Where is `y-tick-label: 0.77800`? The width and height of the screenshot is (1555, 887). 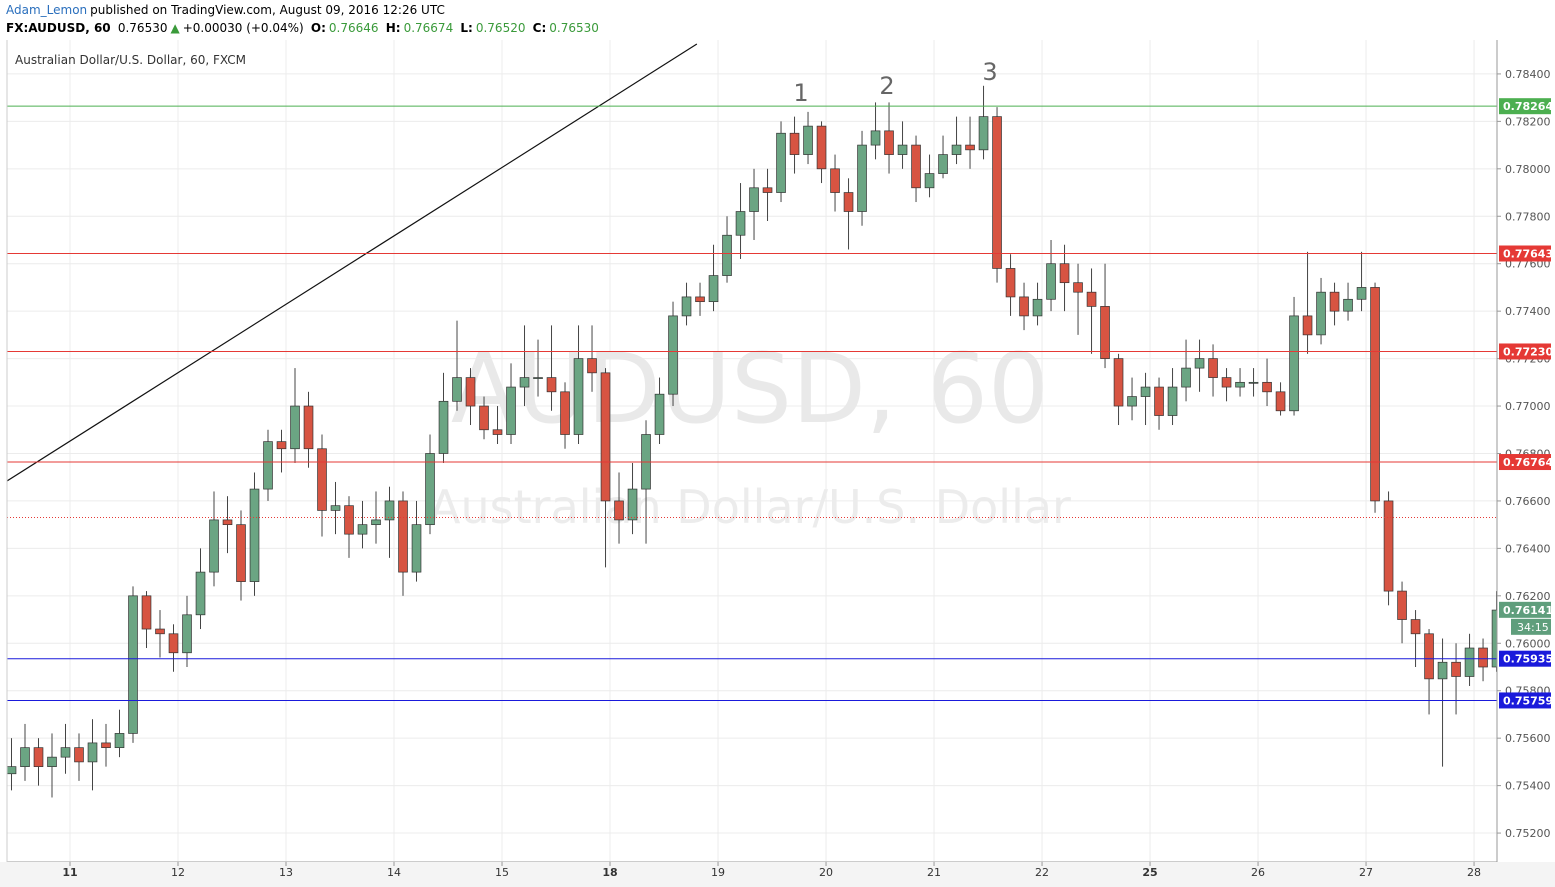
y-tick-label: 0.77800 is located at coordinates (1528, 216).